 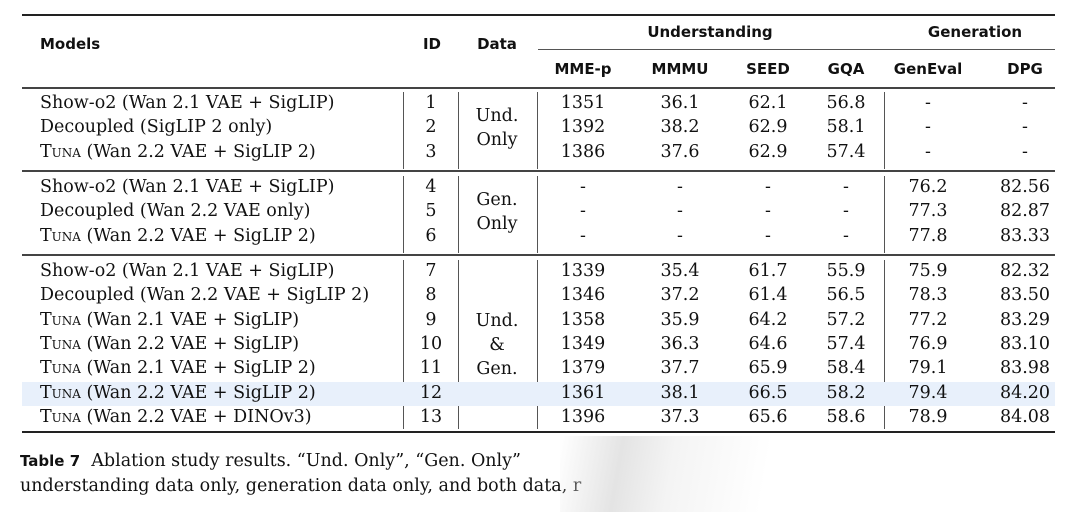 What do you see at coordinates (204, 295) in the screenshot?
I see `model-name: Decoupled (Wan 2.2 VAE + SigLIP 2)` at bounding box center [204, 295].